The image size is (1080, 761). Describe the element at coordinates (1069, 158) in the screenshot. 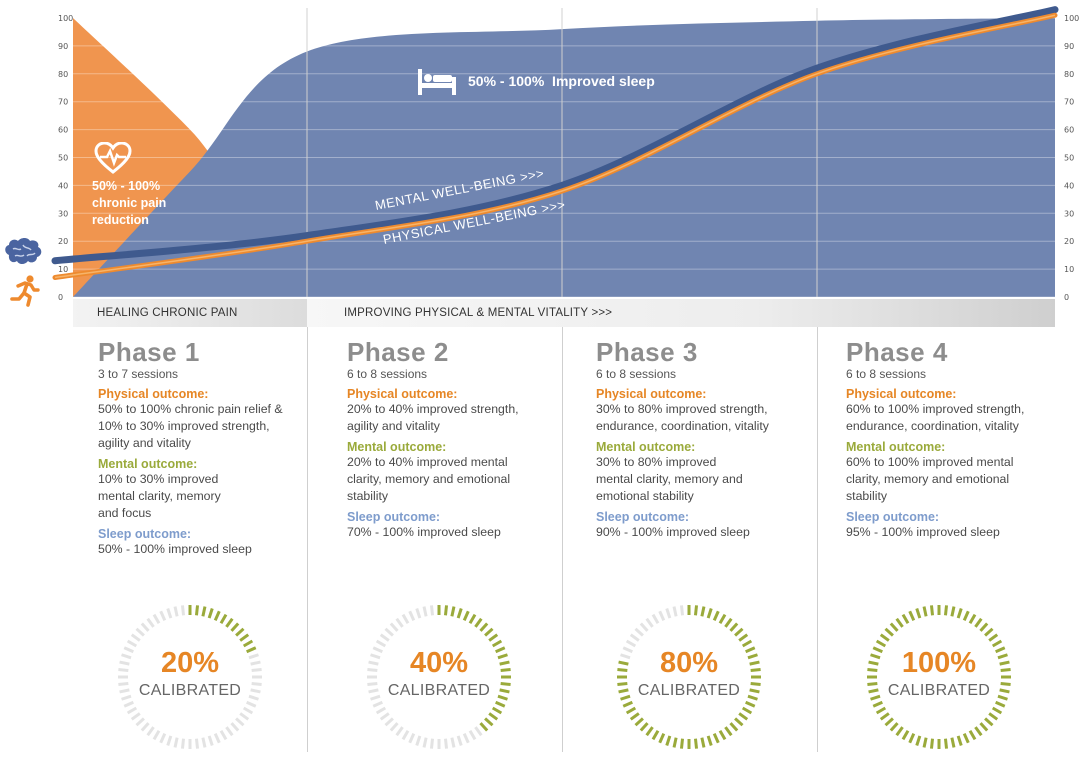

I see `y-tick-right: 50` at that location.